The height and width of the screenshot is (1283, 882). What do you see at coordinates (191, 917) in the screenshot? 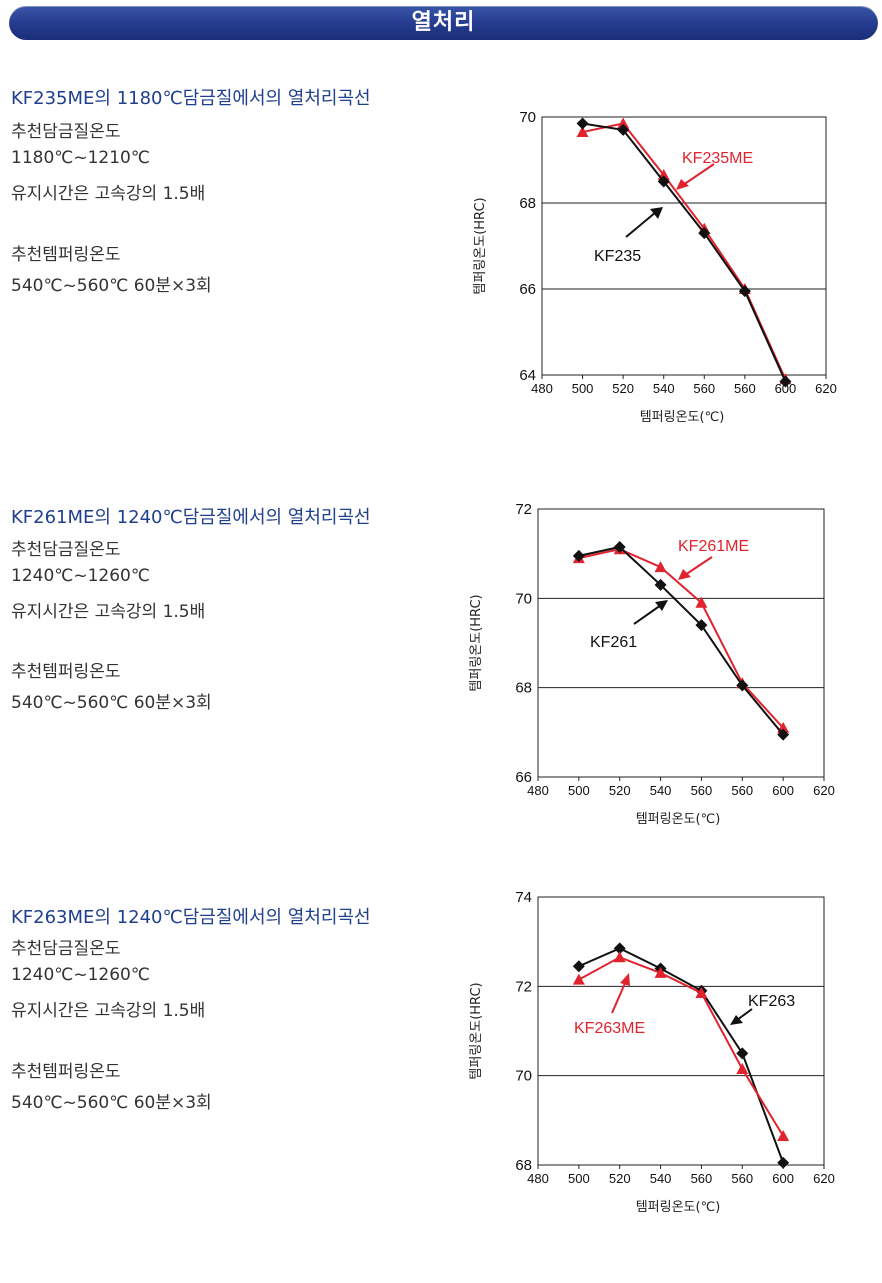
I see `section-title: KF263ME의 1240℃담금질에서의 열처리곡선` at bounding box center [191, 917].